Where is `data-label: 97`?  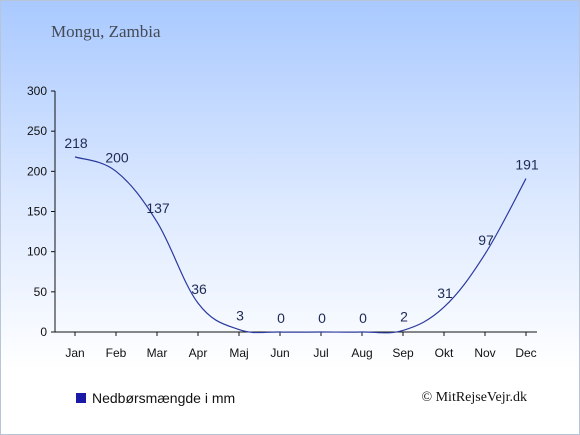
data-label: 97 is located at coordinates (486, 240).